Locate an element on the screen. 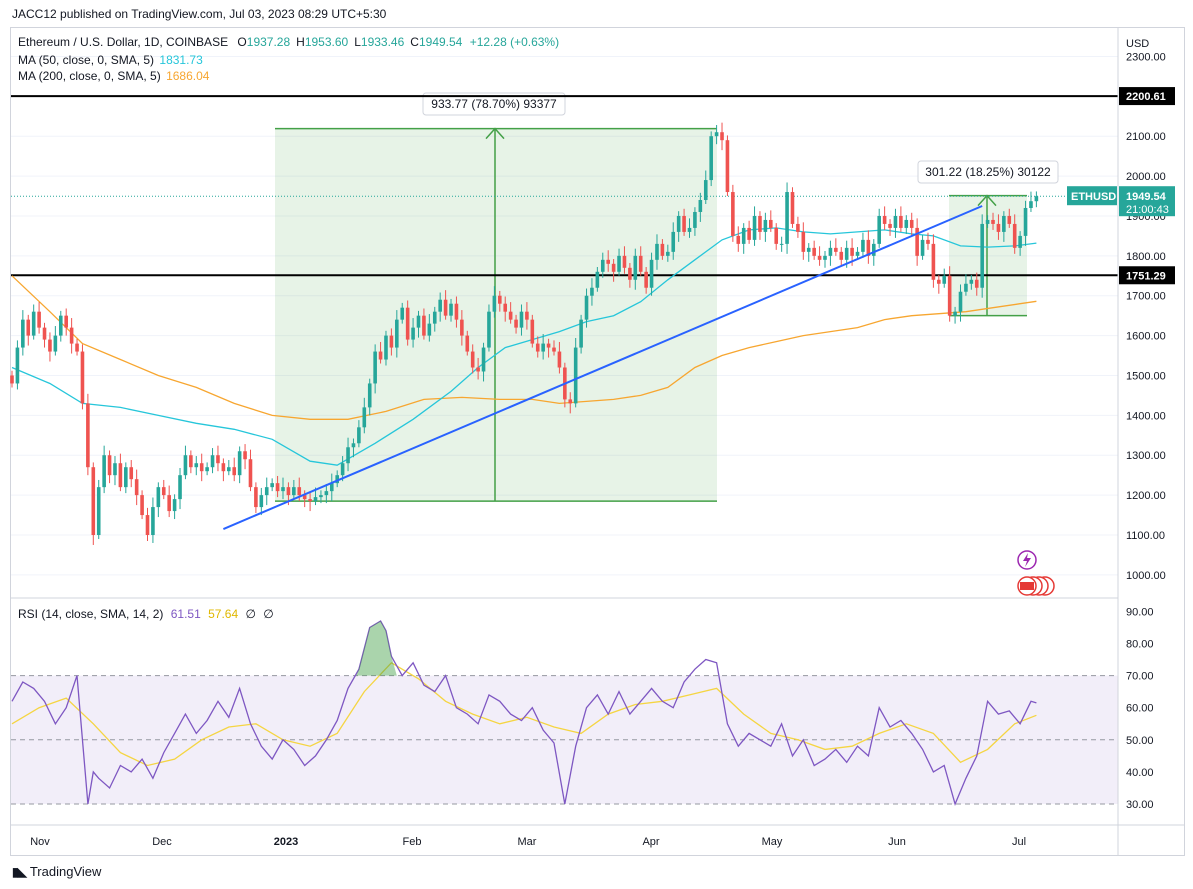 The height and width of the screenshot is (889, 1193). symbol-badge-label: ETHUSD is located at coordinates (1093, 197).